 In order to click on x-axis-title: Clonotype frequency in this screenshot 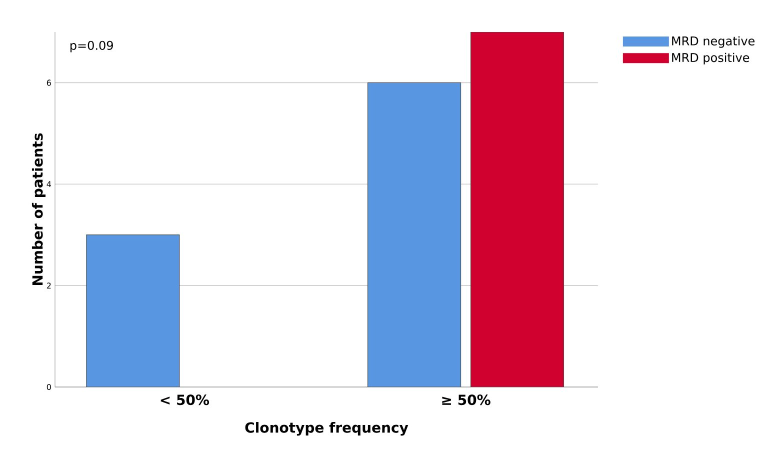, I will do `click(326, 429)`.